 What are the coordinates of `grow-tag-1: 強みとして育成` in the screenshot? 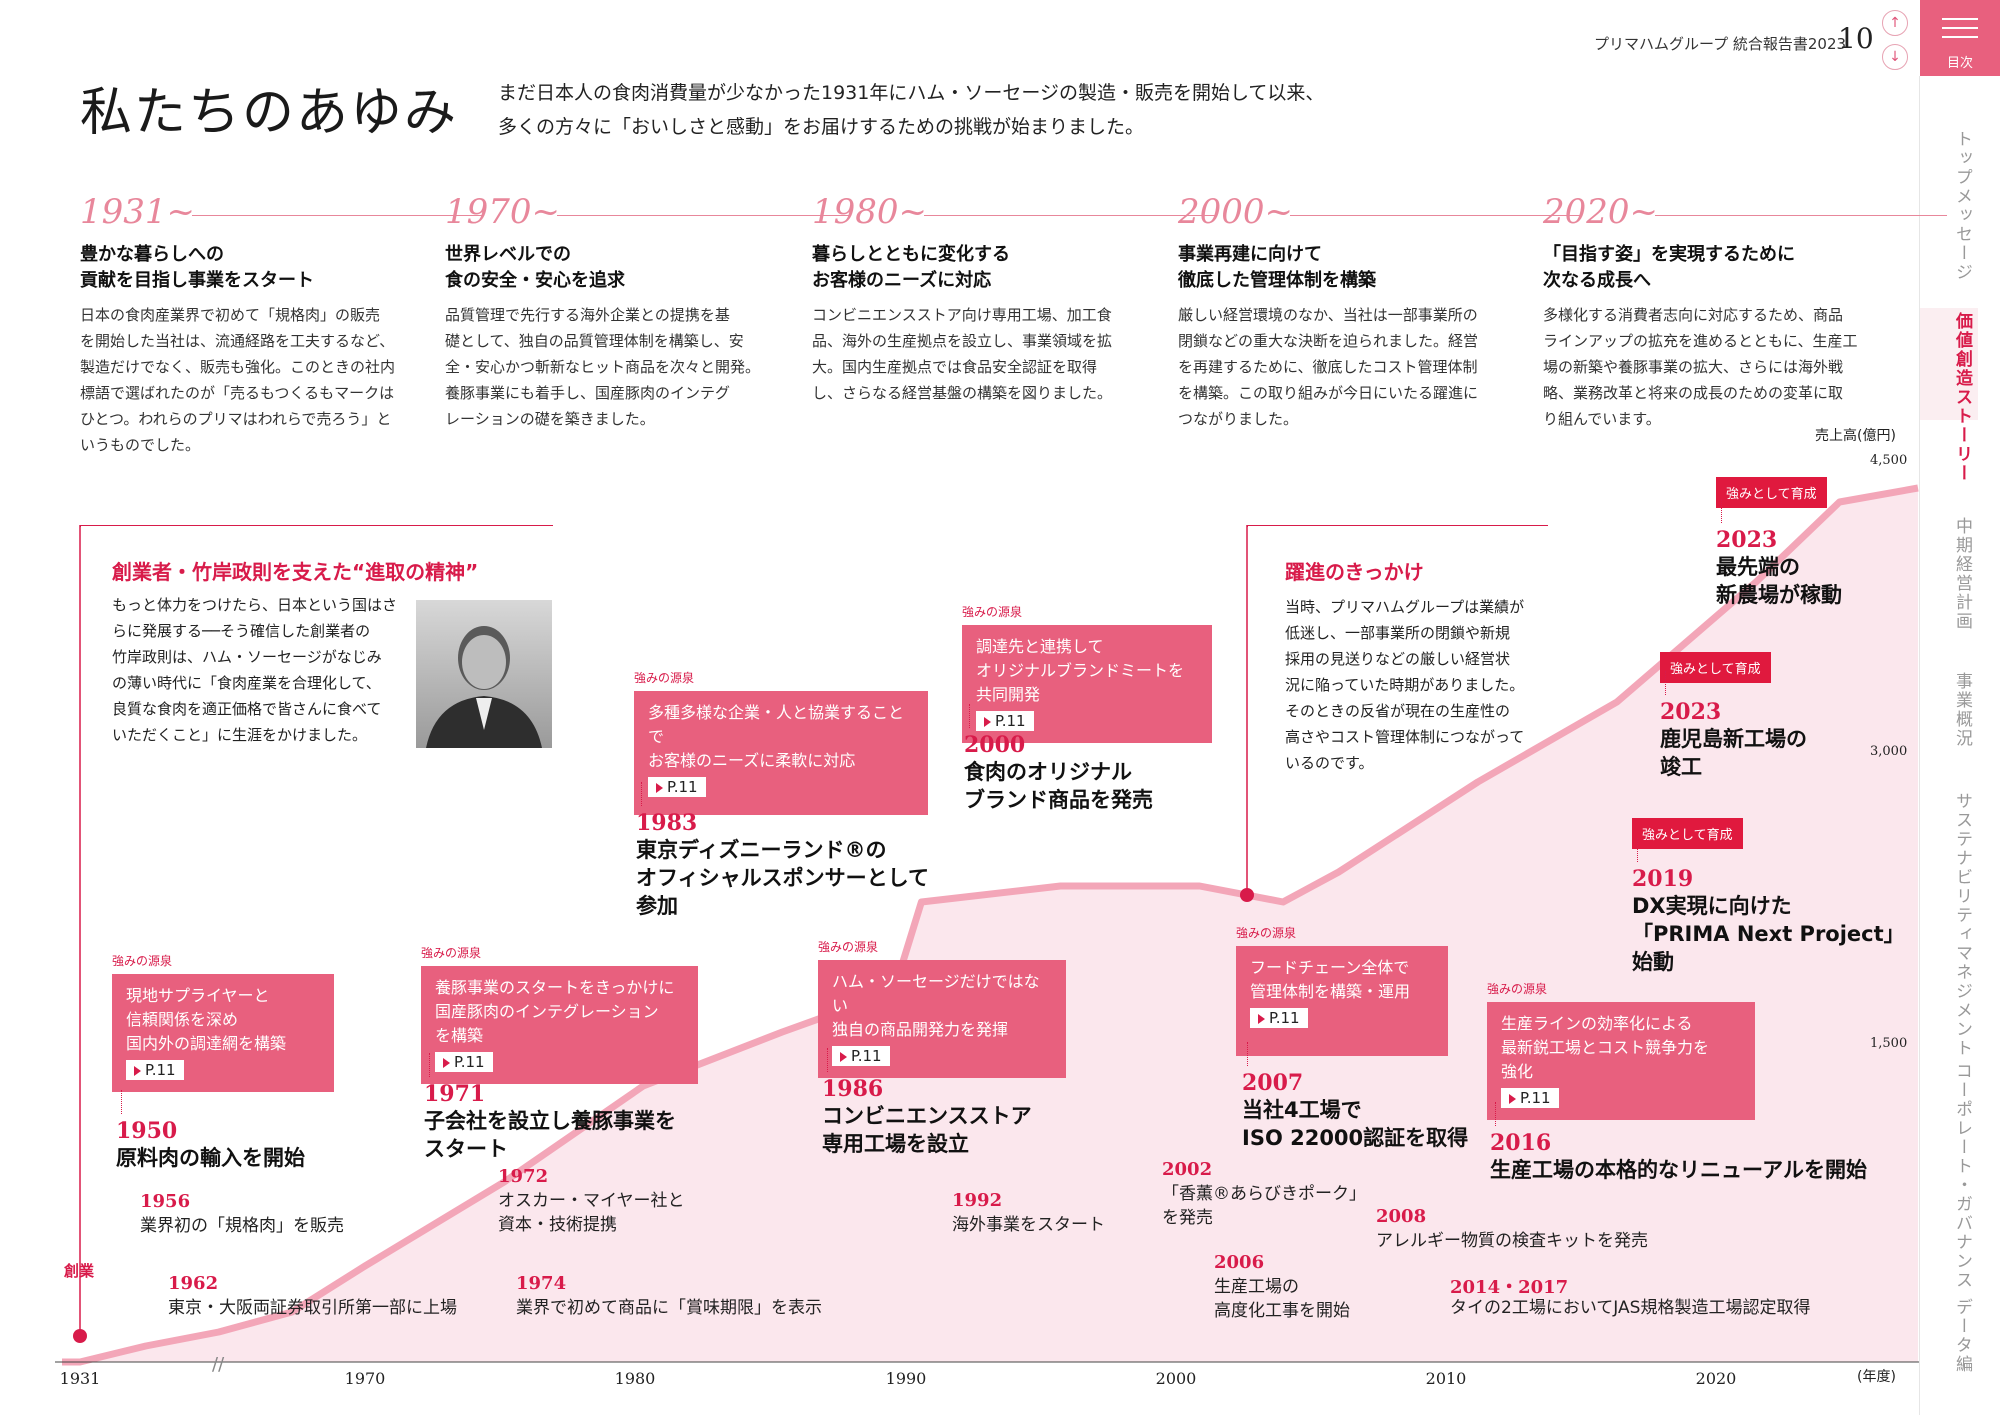 It's located at (1715, 667).